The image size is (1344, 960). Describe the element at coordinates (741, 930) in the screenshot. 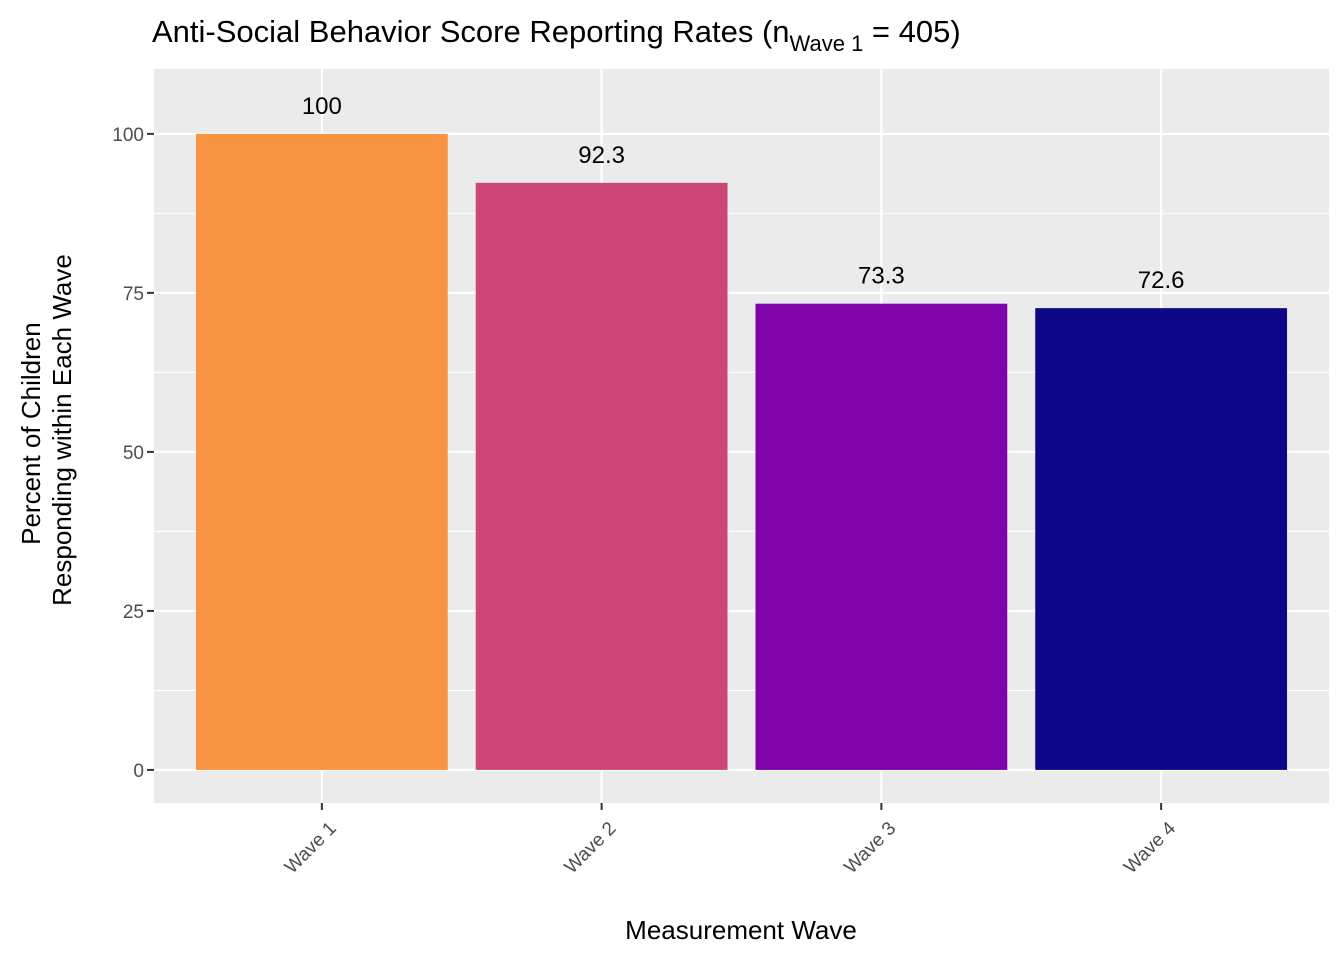

I see `x-axis-title: Measurement Wave` at that location.